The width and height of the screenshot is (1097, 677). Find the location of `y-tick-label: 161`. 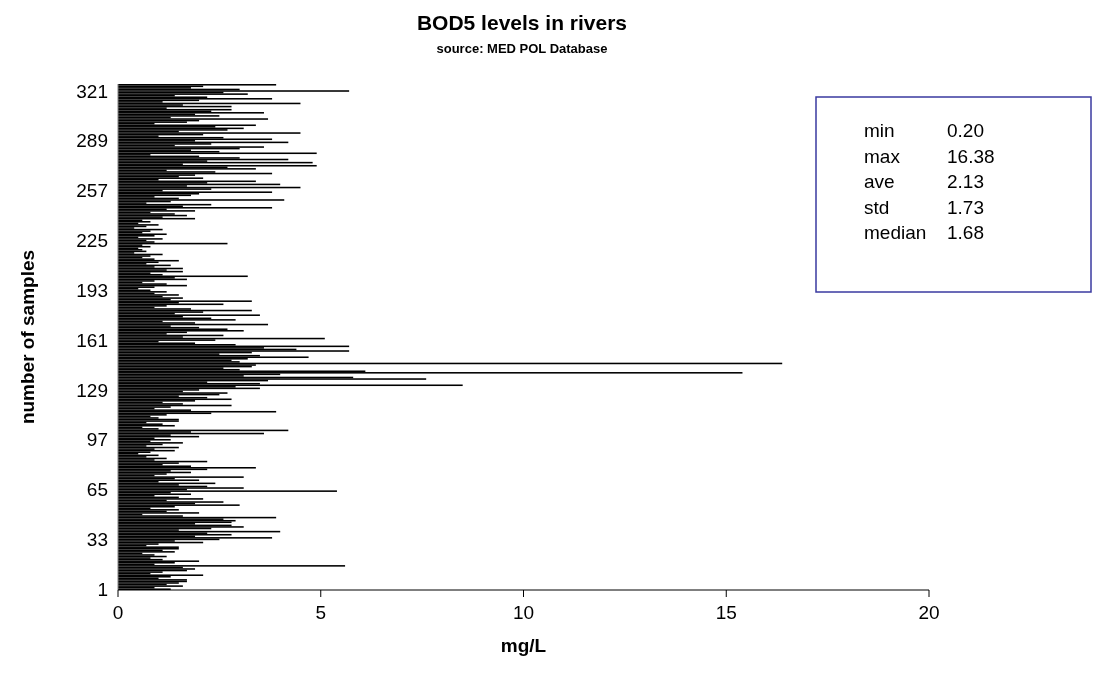

y-tick-label: 161 is located at coordinates (92, 340).